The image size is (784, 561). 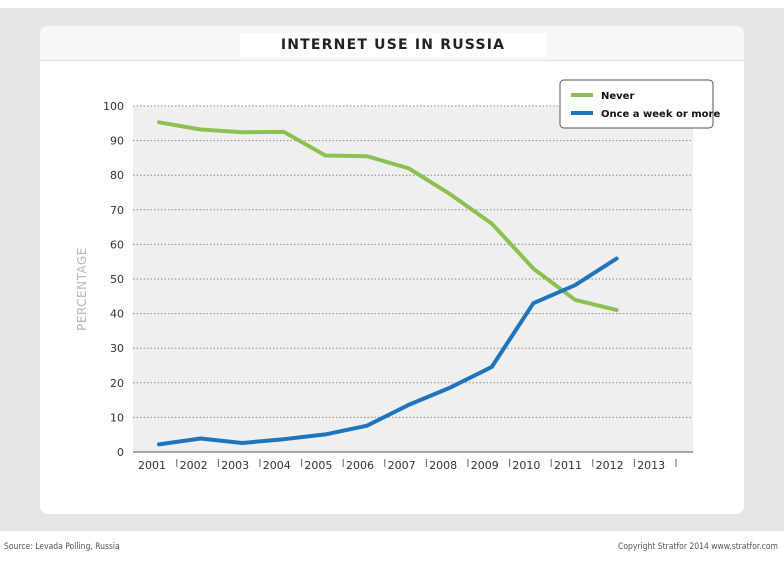 I want to click on y-tick-label: 40, so click(x=117, y=314).